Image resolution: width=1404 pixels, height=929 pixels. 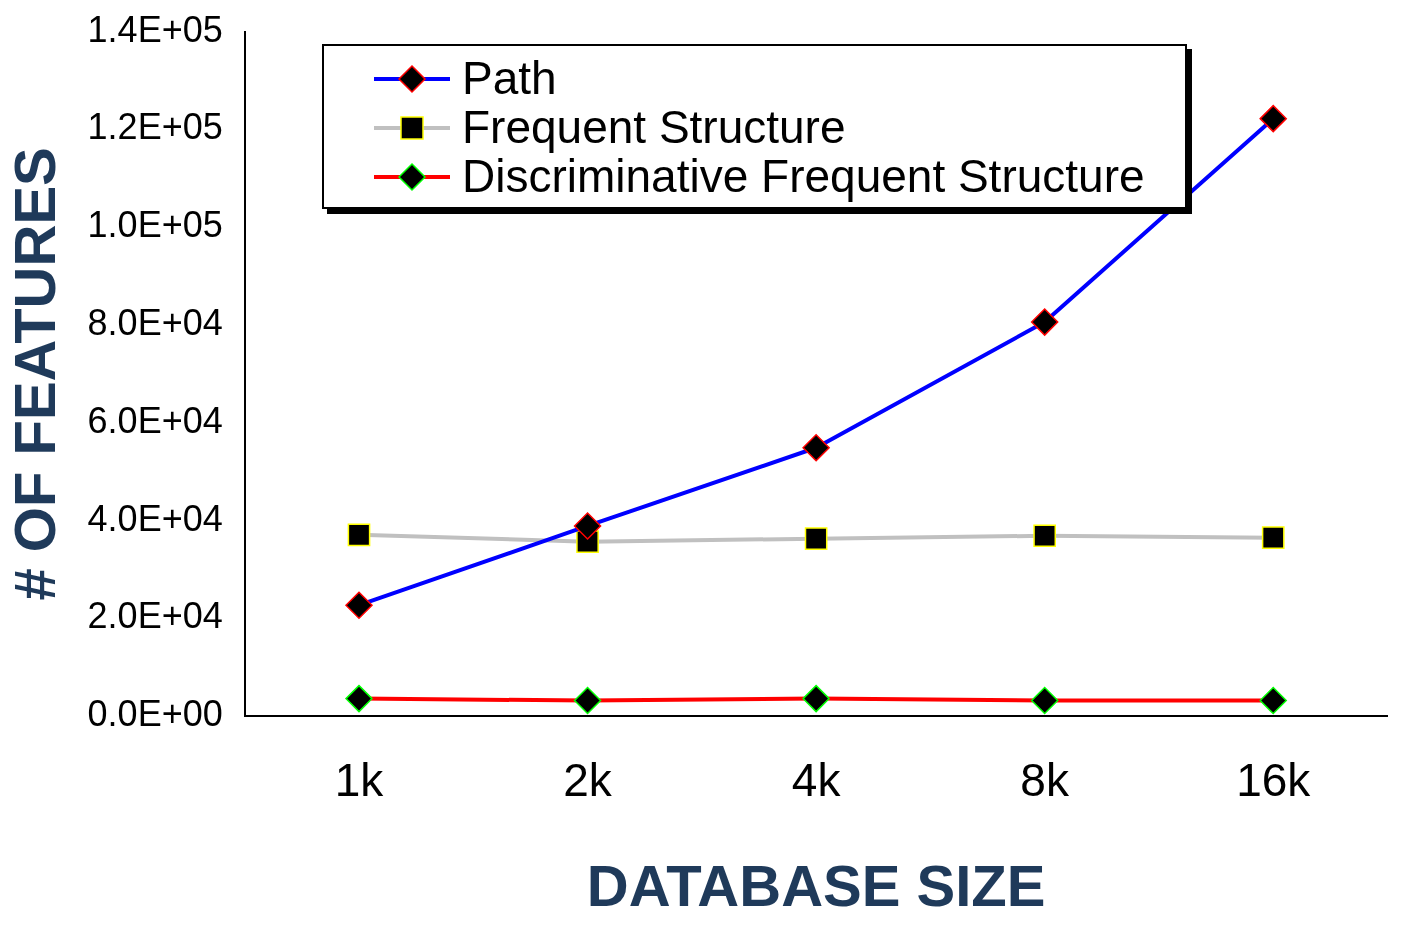 What do you see at coordinates (155, 127) in the screenshot?
I see `y-tick-label: 1.2E+05` at bounding box center [155, 127].